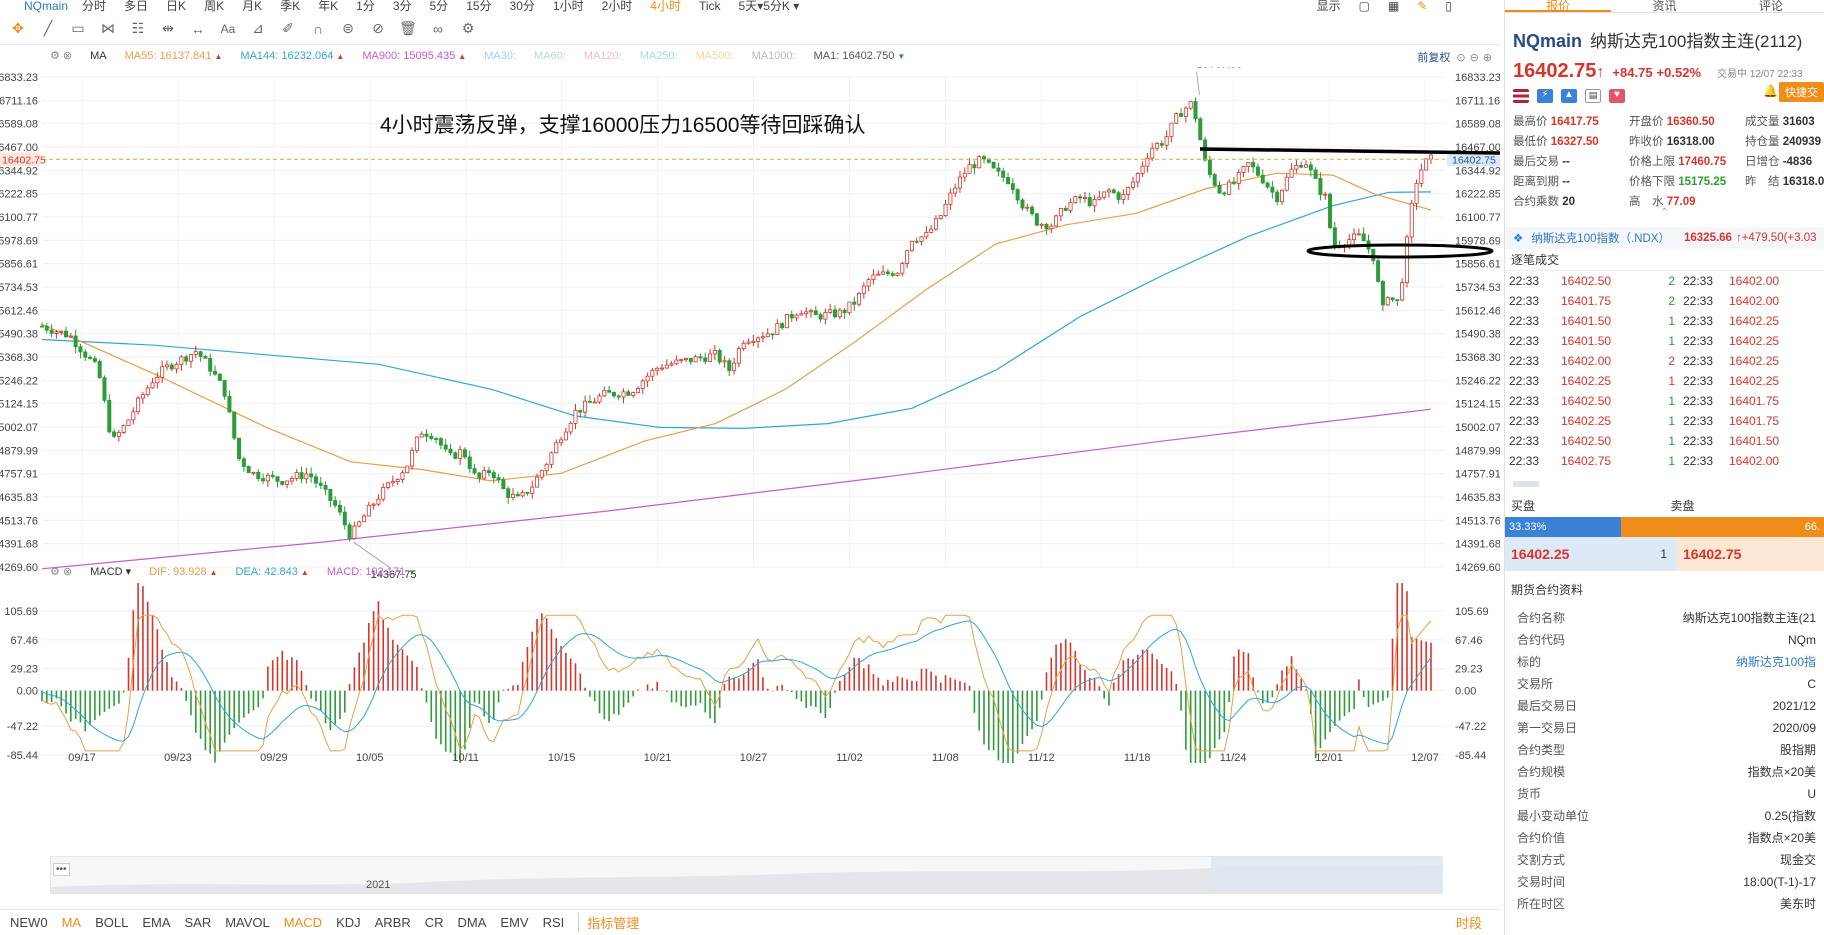 The width and height of the screenshot is (1824, 935). I want to click on drawn-resistance-line, so click(1349, 151).